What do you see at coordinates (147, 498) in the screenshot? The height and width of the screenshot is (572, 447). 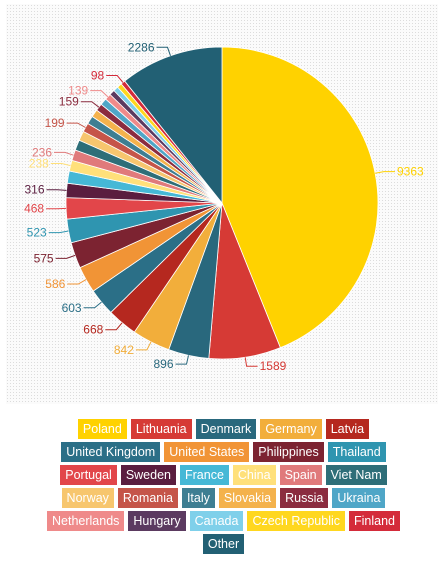 I see `legend-item-romania: Romania` at bounding box center [147, 498].